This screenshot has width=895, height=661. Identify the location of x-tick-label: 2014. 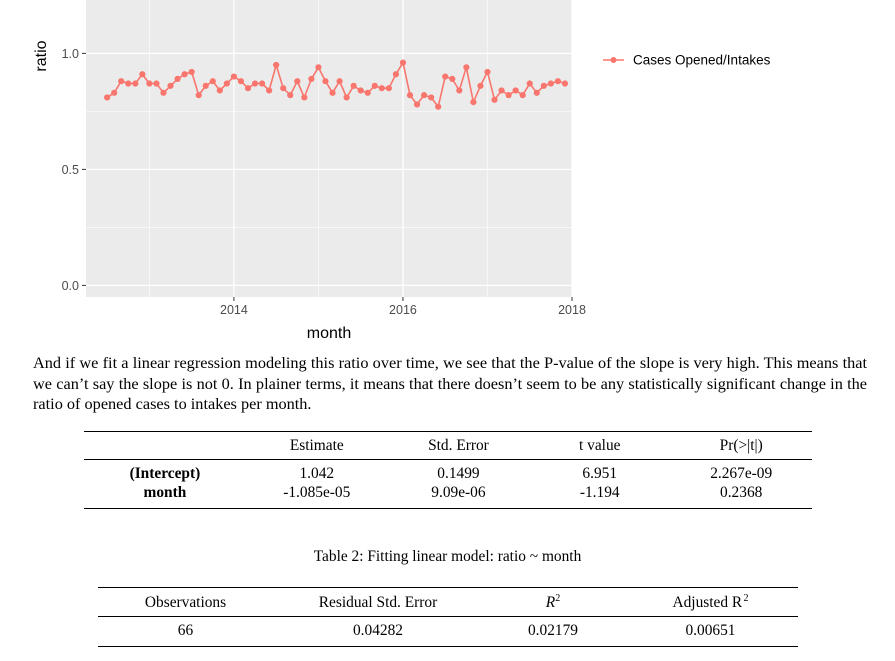
(234, 310).